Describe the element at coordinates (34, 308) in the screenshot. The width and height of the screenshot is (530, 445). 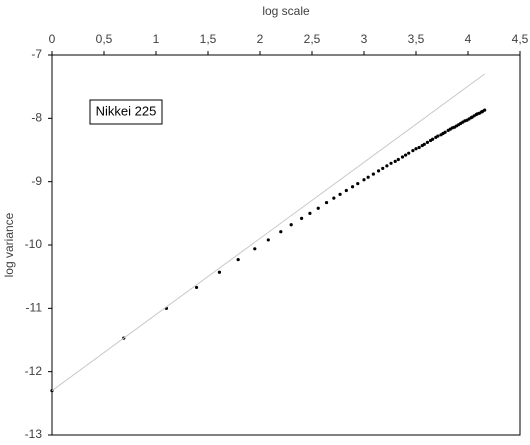
I see `y-tick-label: -11` at that location.